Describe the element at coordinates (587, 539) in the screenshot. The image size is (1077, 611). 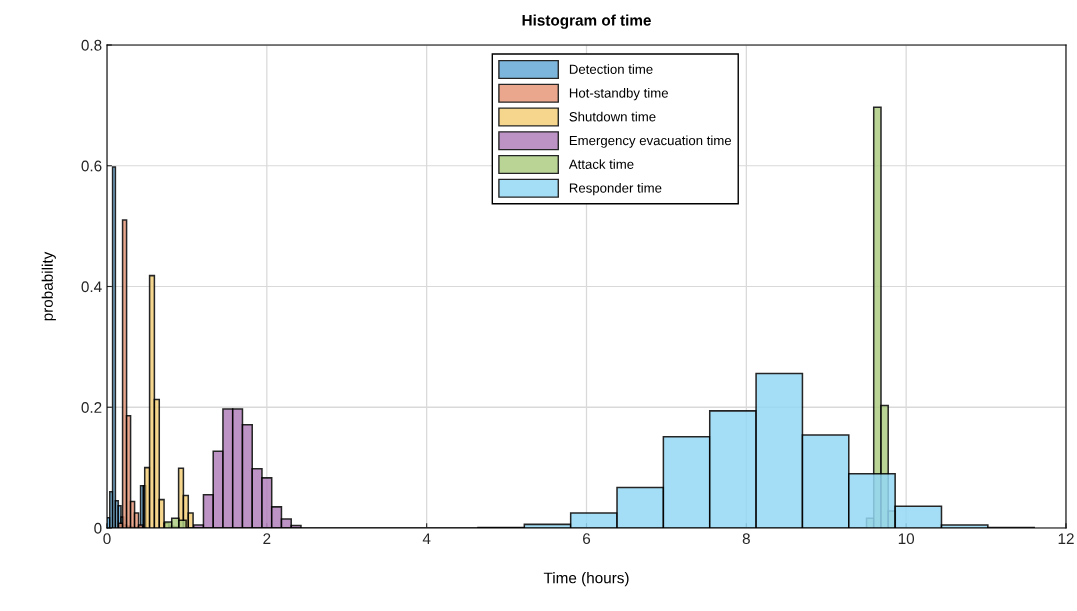
I see `x-tick-label: 6` at that location.